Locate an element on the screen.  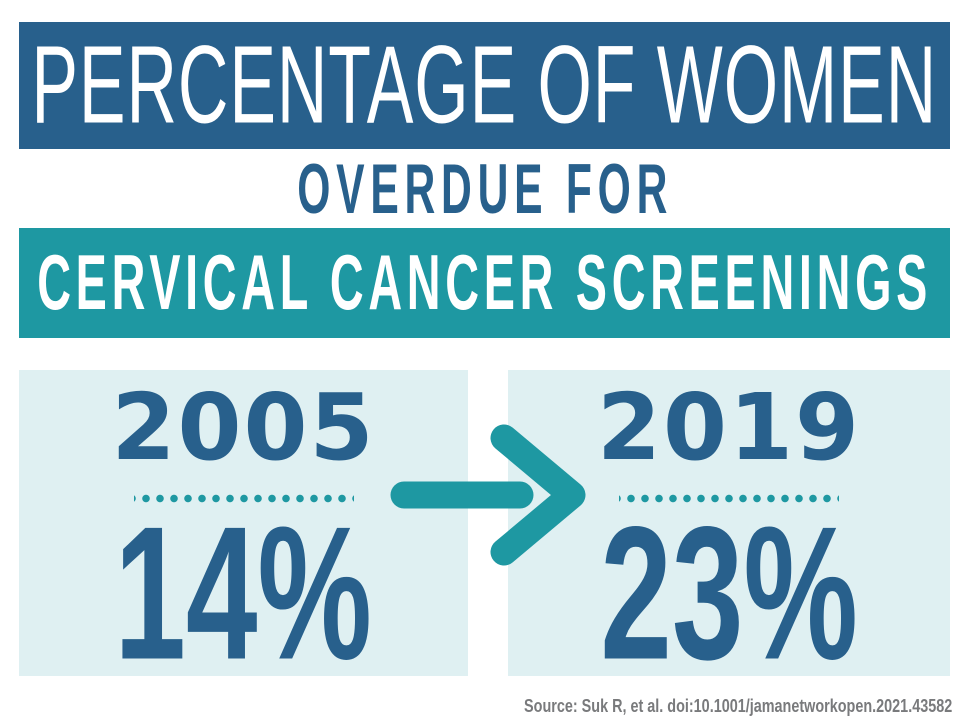
category-title: CERVICAL CANCER SCREENINGS is located at coordinates (484, 282).